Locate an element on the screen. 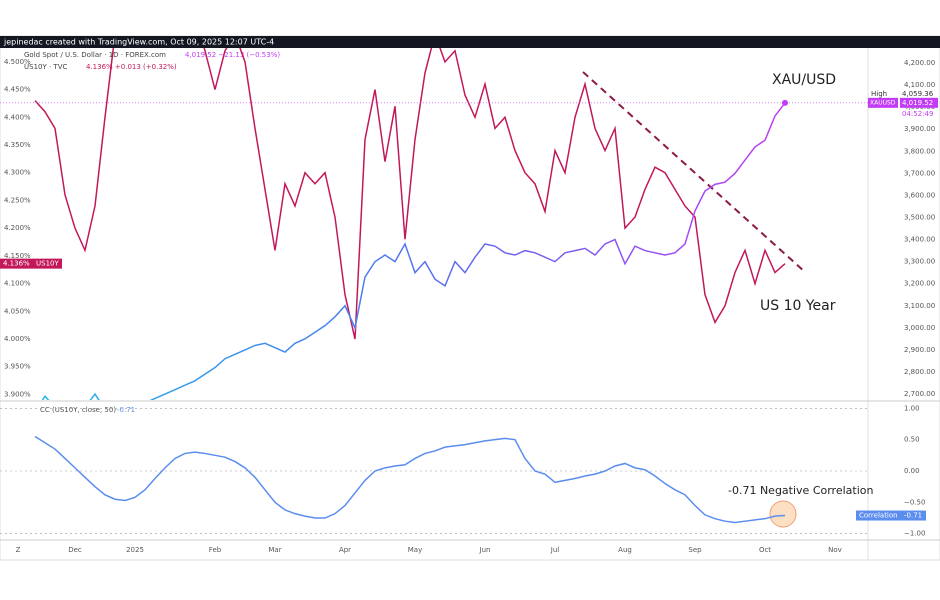 Image resolution: width=940 pixels, height=600 pixels. y-tick-label: 4.000% is located at coordinates (17, 339).